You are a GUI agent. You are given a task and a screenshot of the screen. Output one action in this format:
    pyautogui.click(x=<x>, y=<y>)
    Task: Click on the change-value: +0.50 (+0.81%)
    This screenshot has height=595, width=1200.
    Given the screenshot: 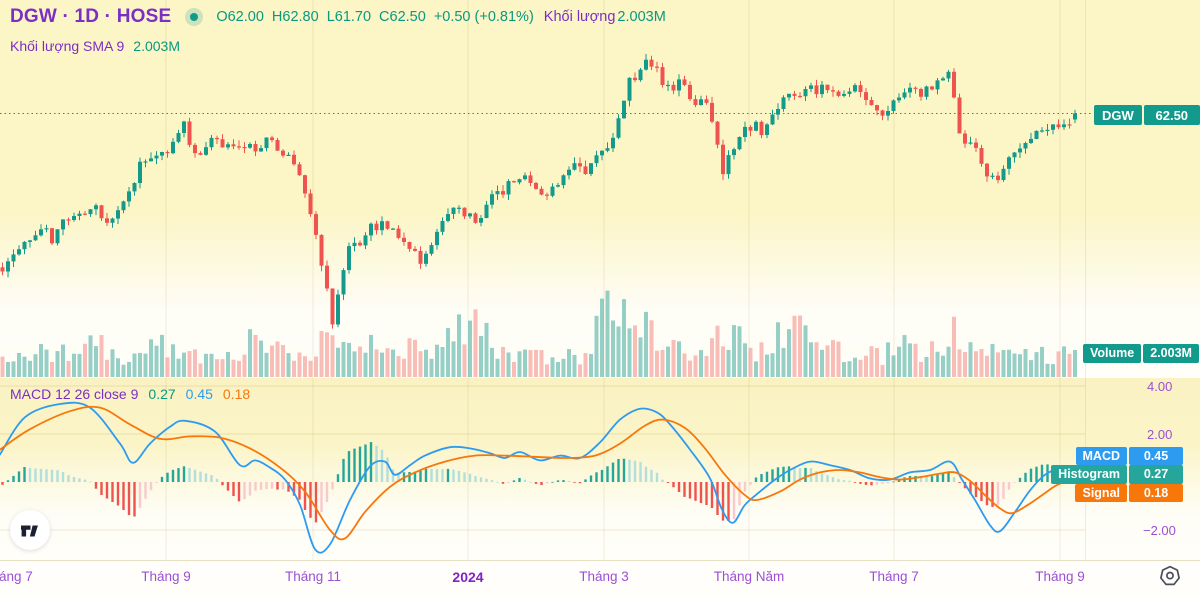 What is the action you would take?
    pyautogui.click(x=483, y=17)
    